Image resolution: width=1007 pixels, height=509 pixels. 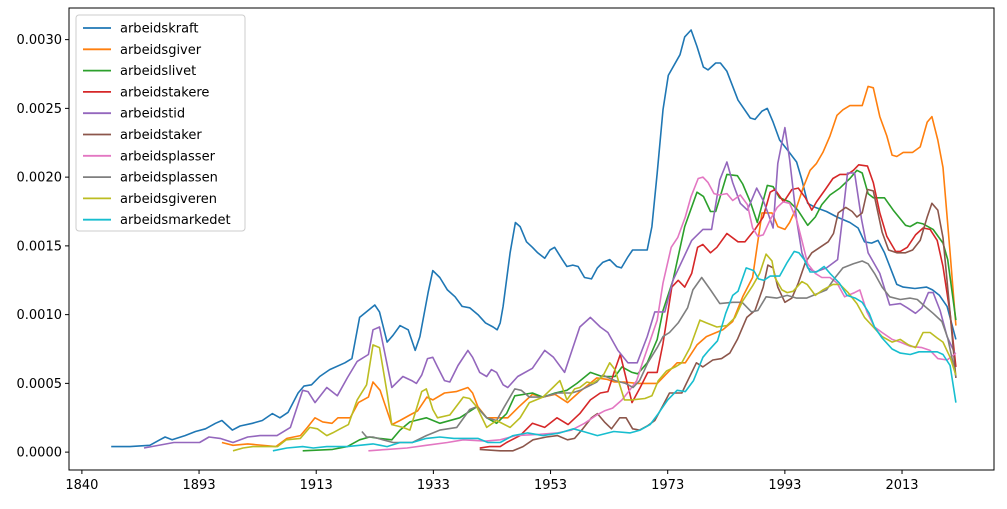 What do you see at coordinates (784, 485) in the screenshot?
I see `x-tick-label: 1993` at bounding box center [784, 485].